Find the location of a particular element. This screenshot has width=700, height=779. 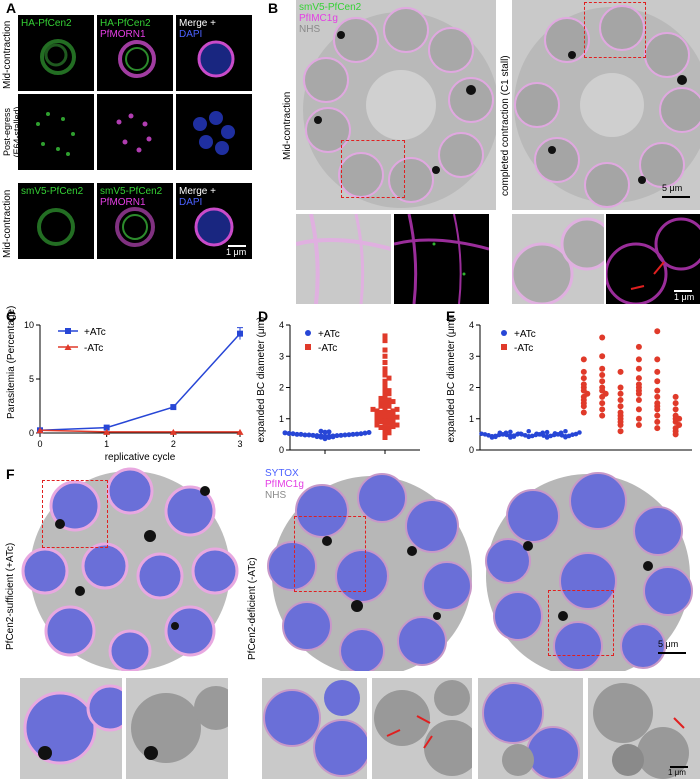

y-tick-label: 0 is located at coordinates (31, 433).